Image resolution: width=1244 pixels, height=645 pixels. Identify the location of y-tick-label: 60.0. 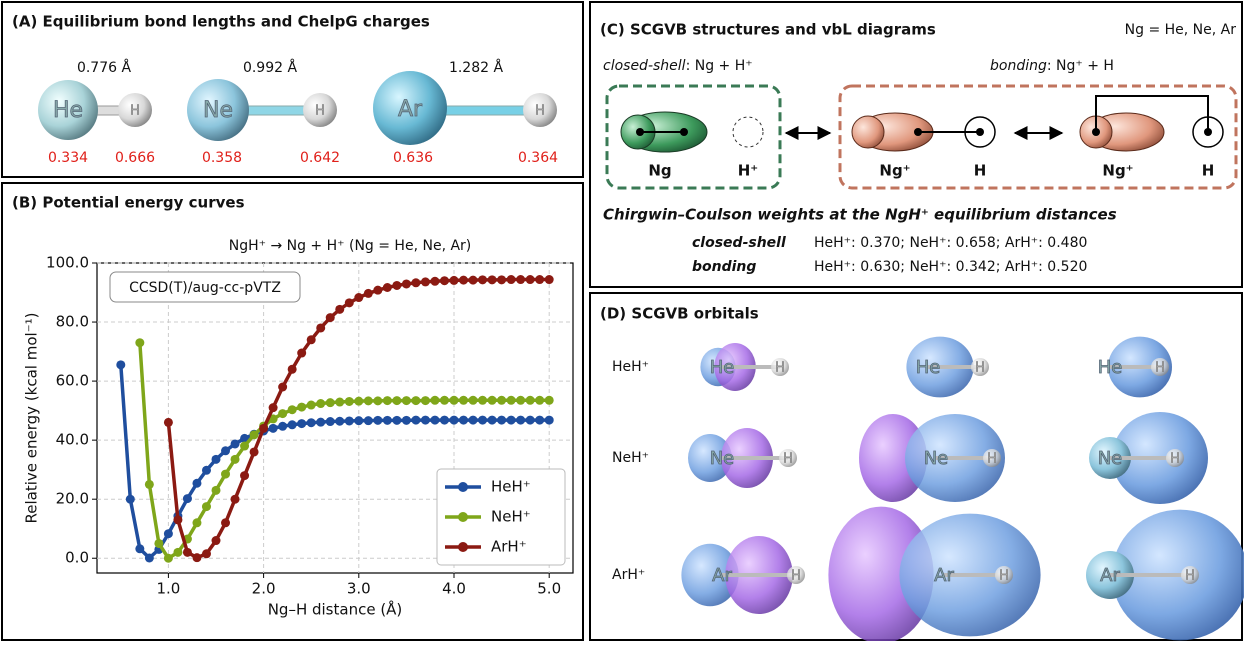
(72, 381).